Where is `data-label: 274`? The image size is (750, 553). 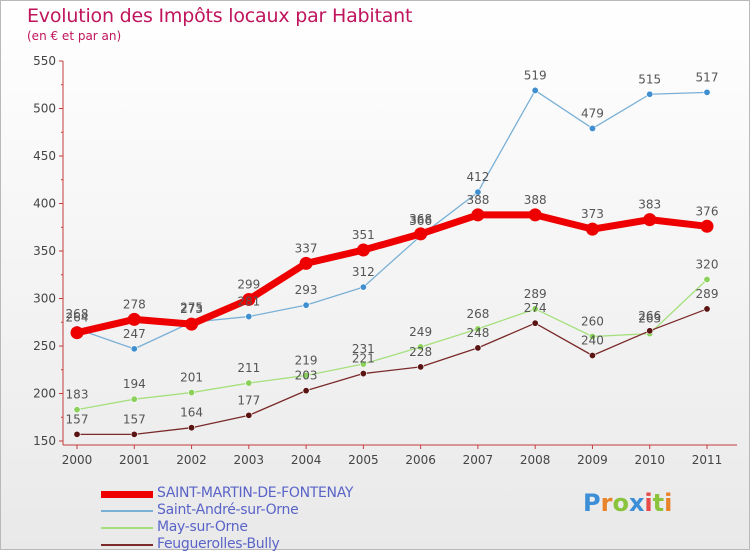 data-label: 274 is located at coordinates (535, 308).